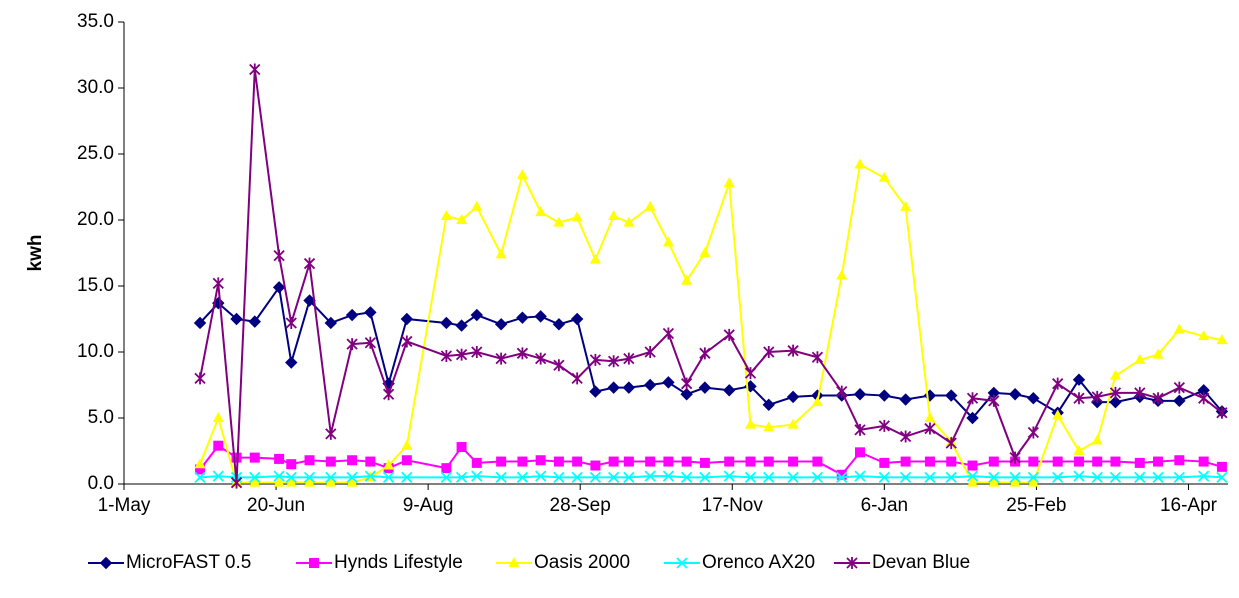 The image size is (1239, 598). I want to click on y-tick-label: 5.0, so click(101, 417).